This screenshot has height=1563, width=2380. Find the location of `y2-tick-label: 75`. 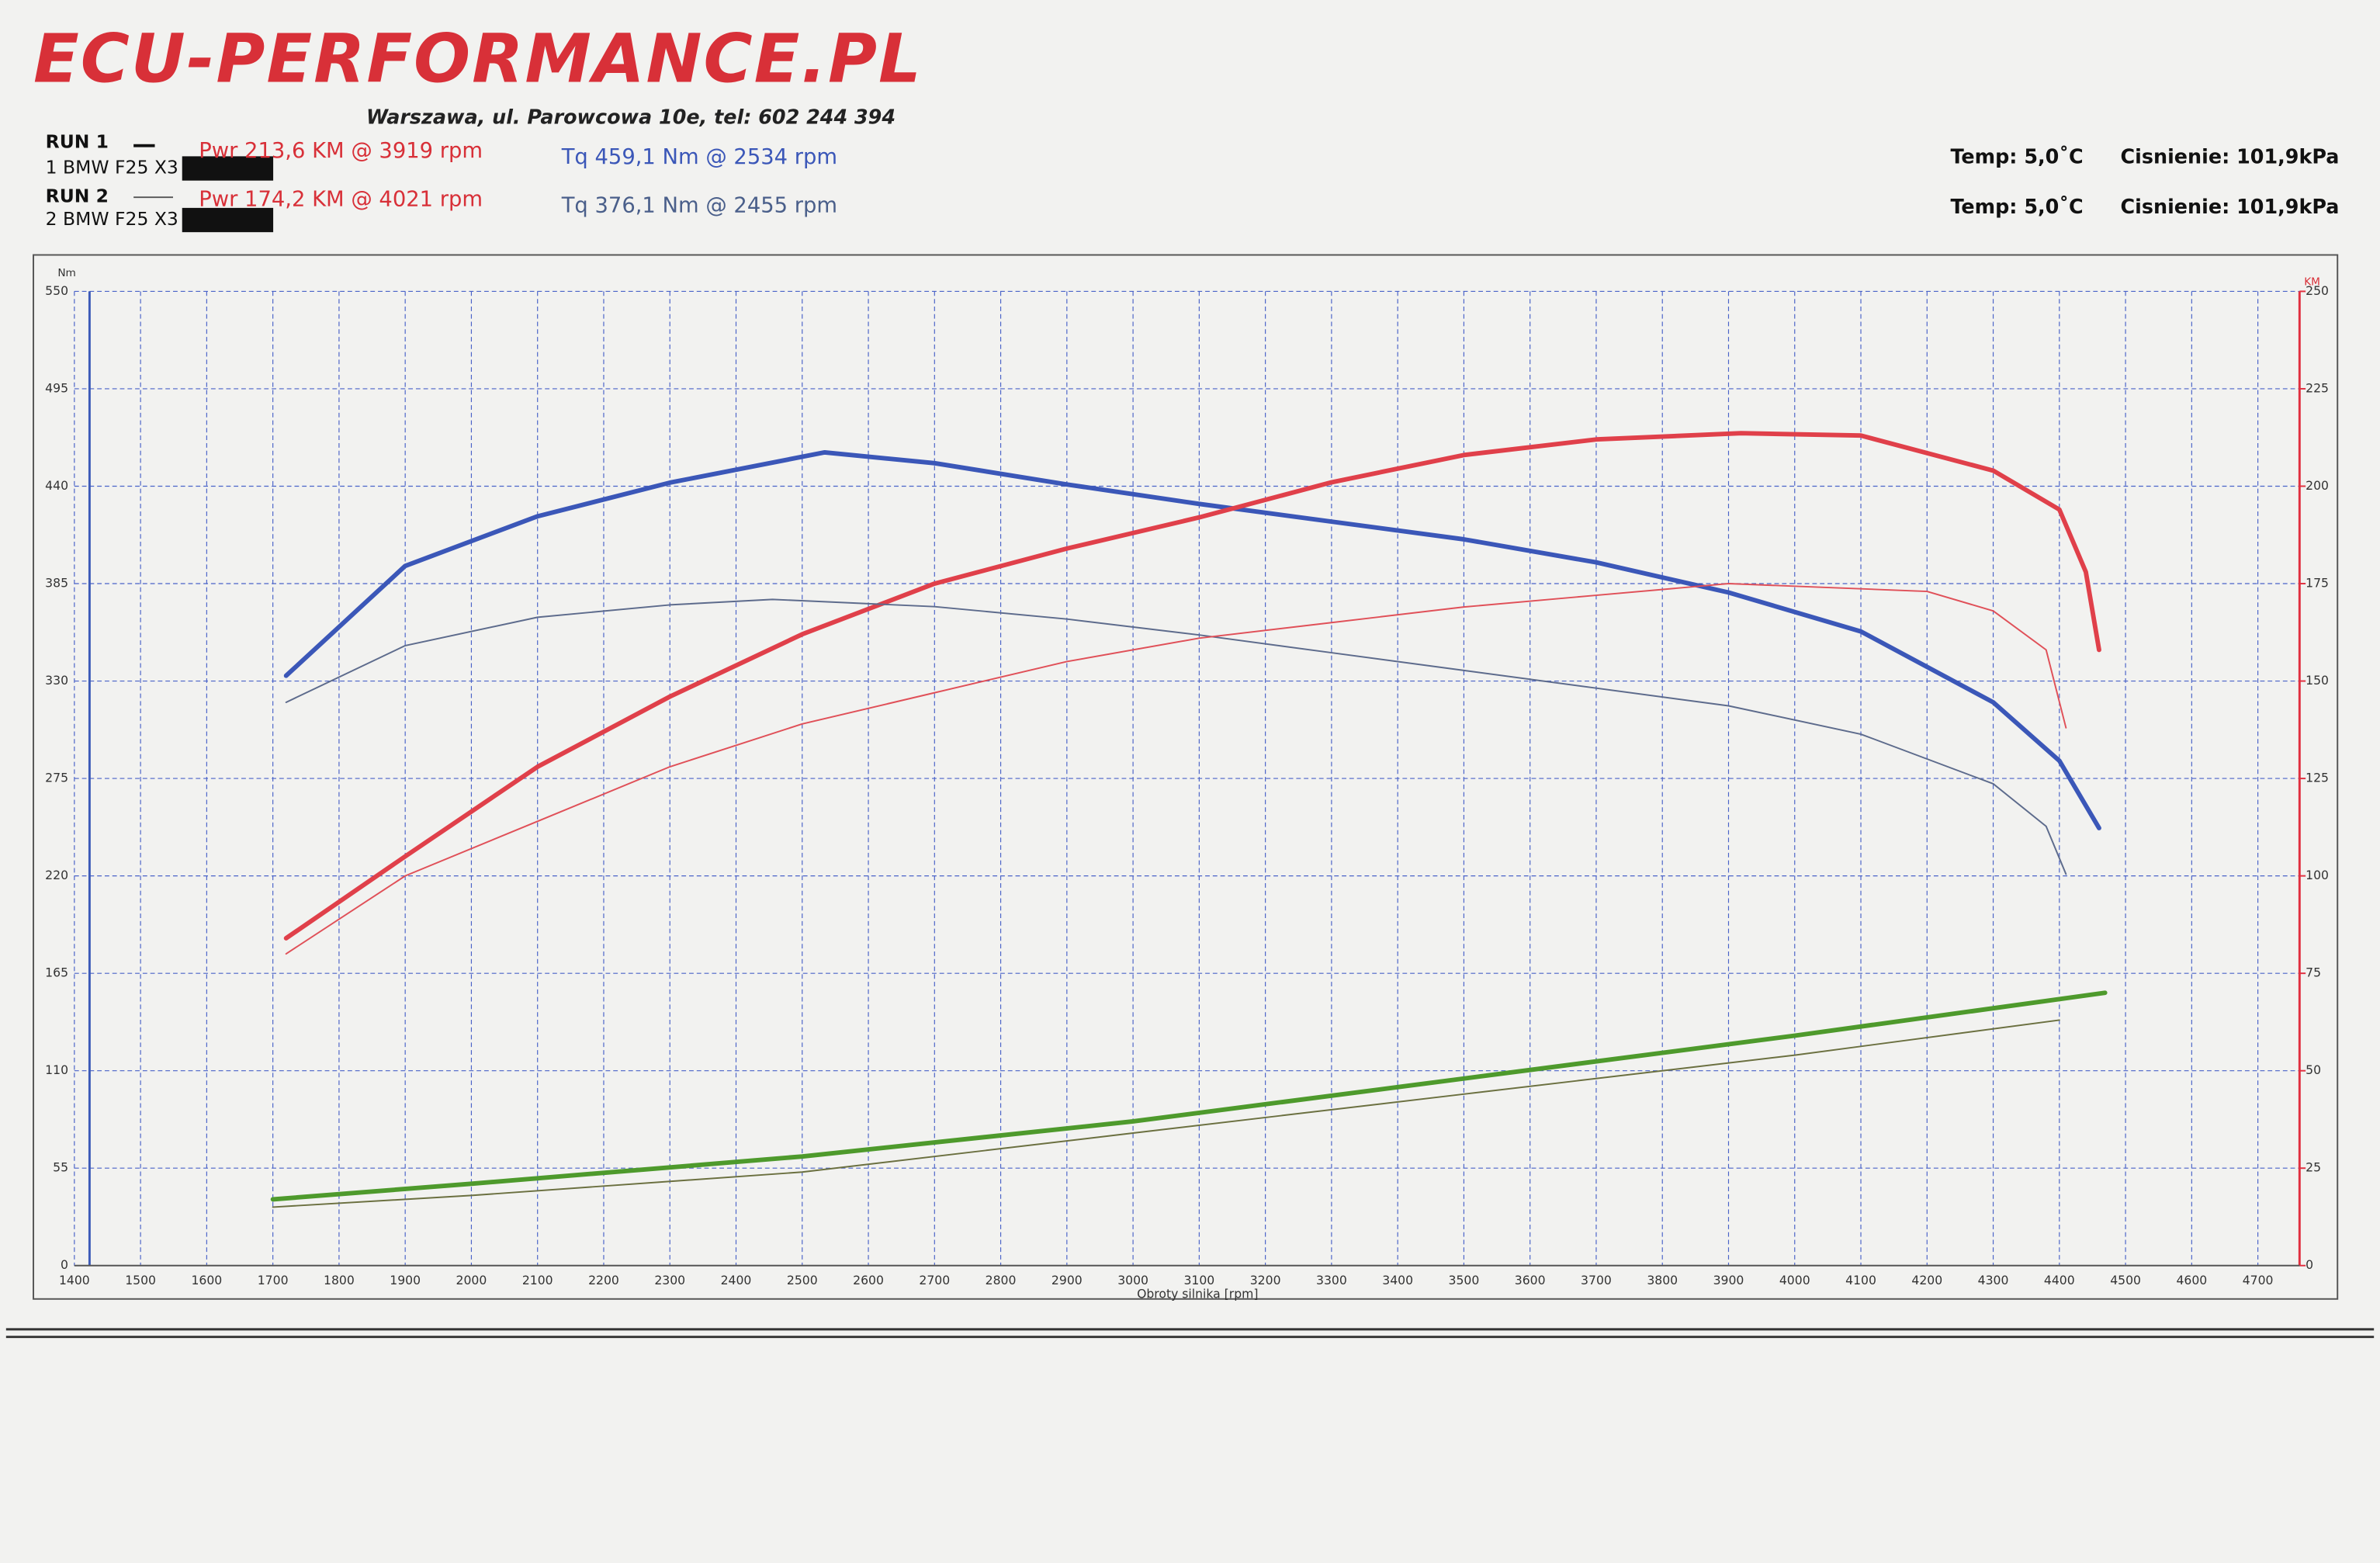

y2-tick-label: 75 is located at coordinates (2313, 972).